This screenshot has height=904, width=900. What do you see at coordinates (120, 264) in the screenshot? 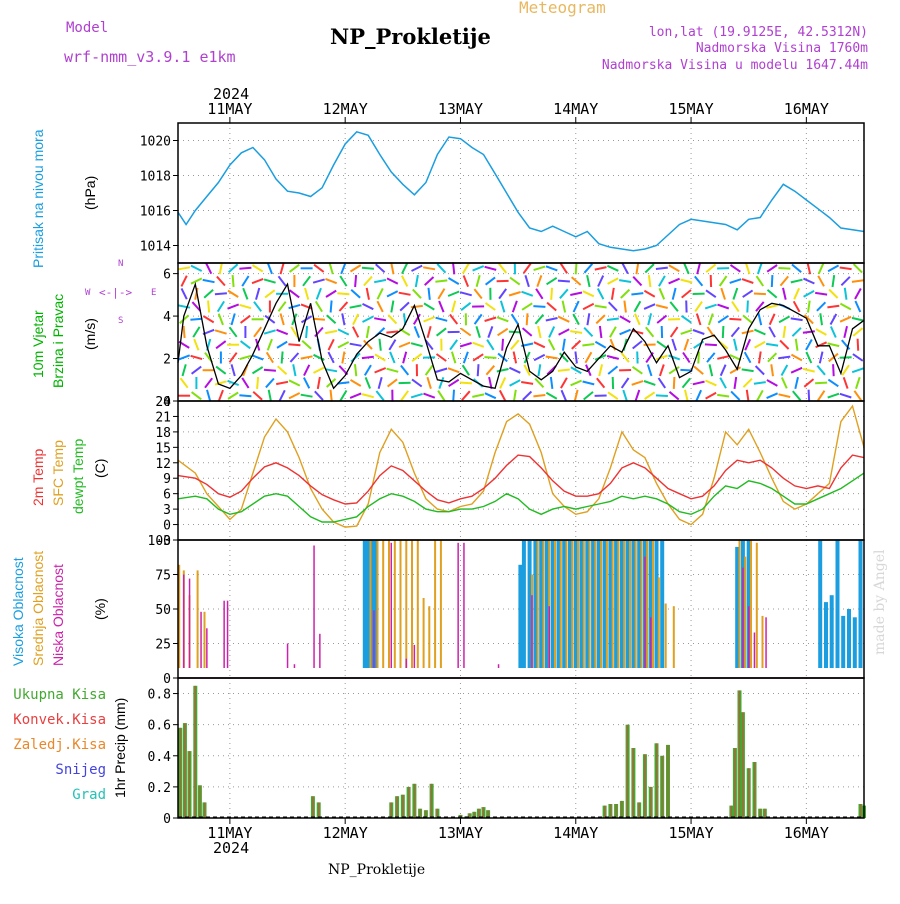
I see `compass-north: N` at bounding box center [120, 264].